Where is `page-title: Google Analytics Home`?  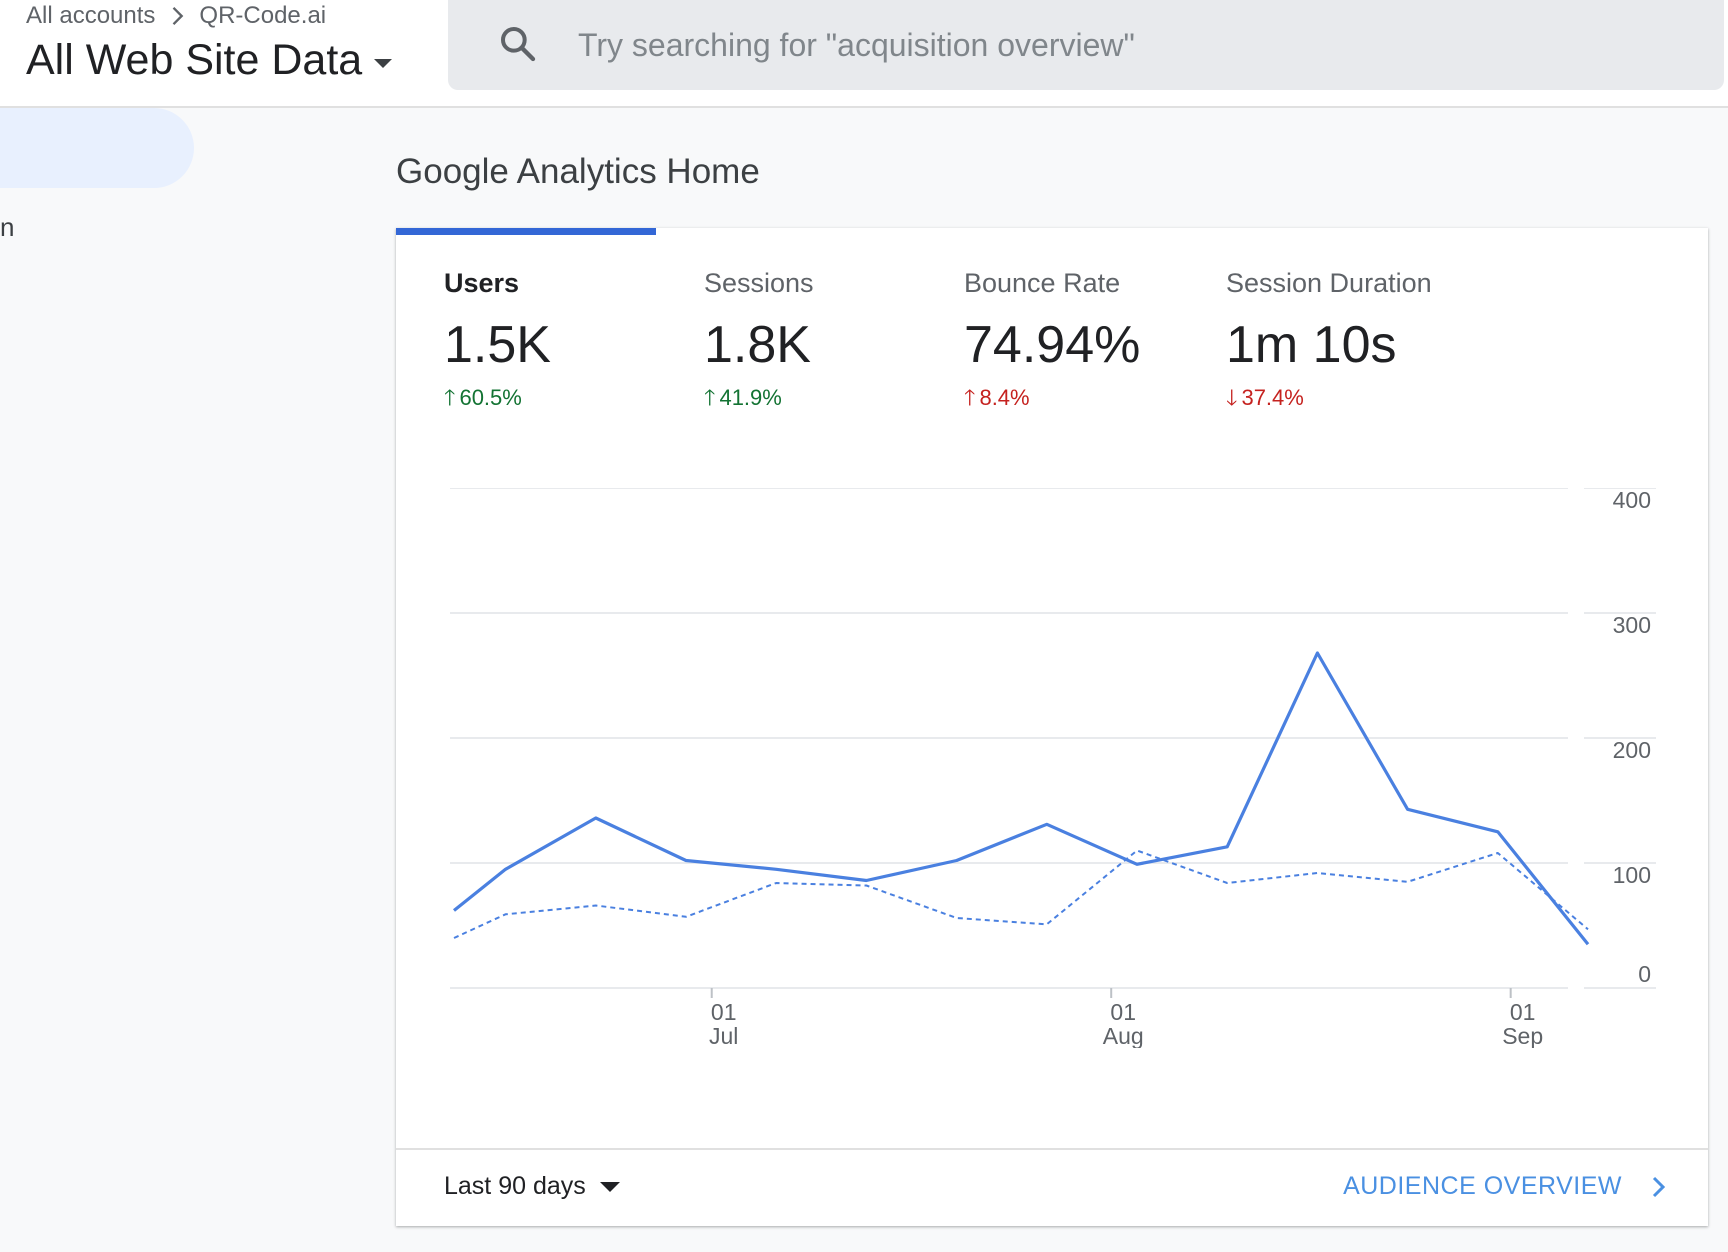 page-title: Google Analytics Home is located at coordinates (578, 171).